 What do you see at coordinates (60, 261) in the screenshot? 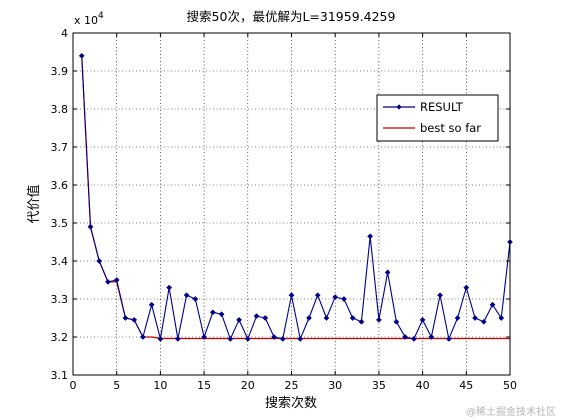
I see `y-tick-label: 3.4` at bounding box center [60, 261].